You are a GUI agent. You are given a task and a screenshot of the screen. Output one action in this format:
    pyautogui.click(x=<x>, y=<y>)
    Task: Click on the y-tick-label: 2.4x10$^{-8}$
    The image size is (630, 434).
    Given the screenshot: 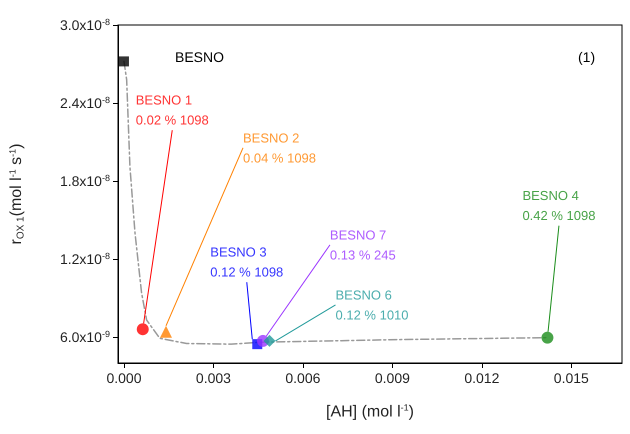 What is the action you would take?
    pyautogui.click(x=85, y=103)
    